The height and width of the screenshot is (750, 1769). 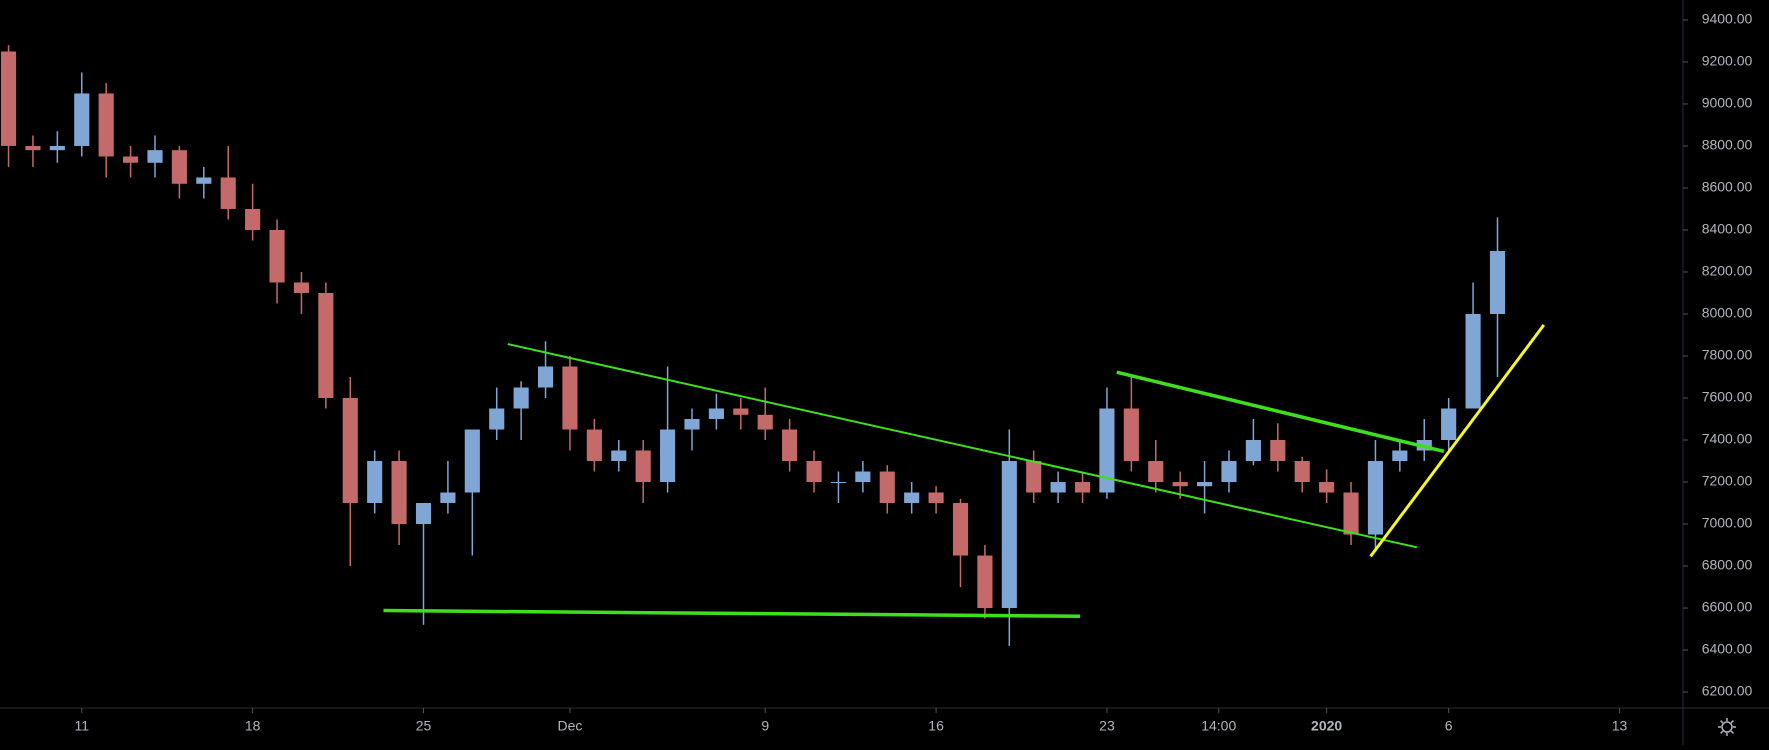 I want to click on y-tick-label: 7800.00, so click(x=1727, y=355).